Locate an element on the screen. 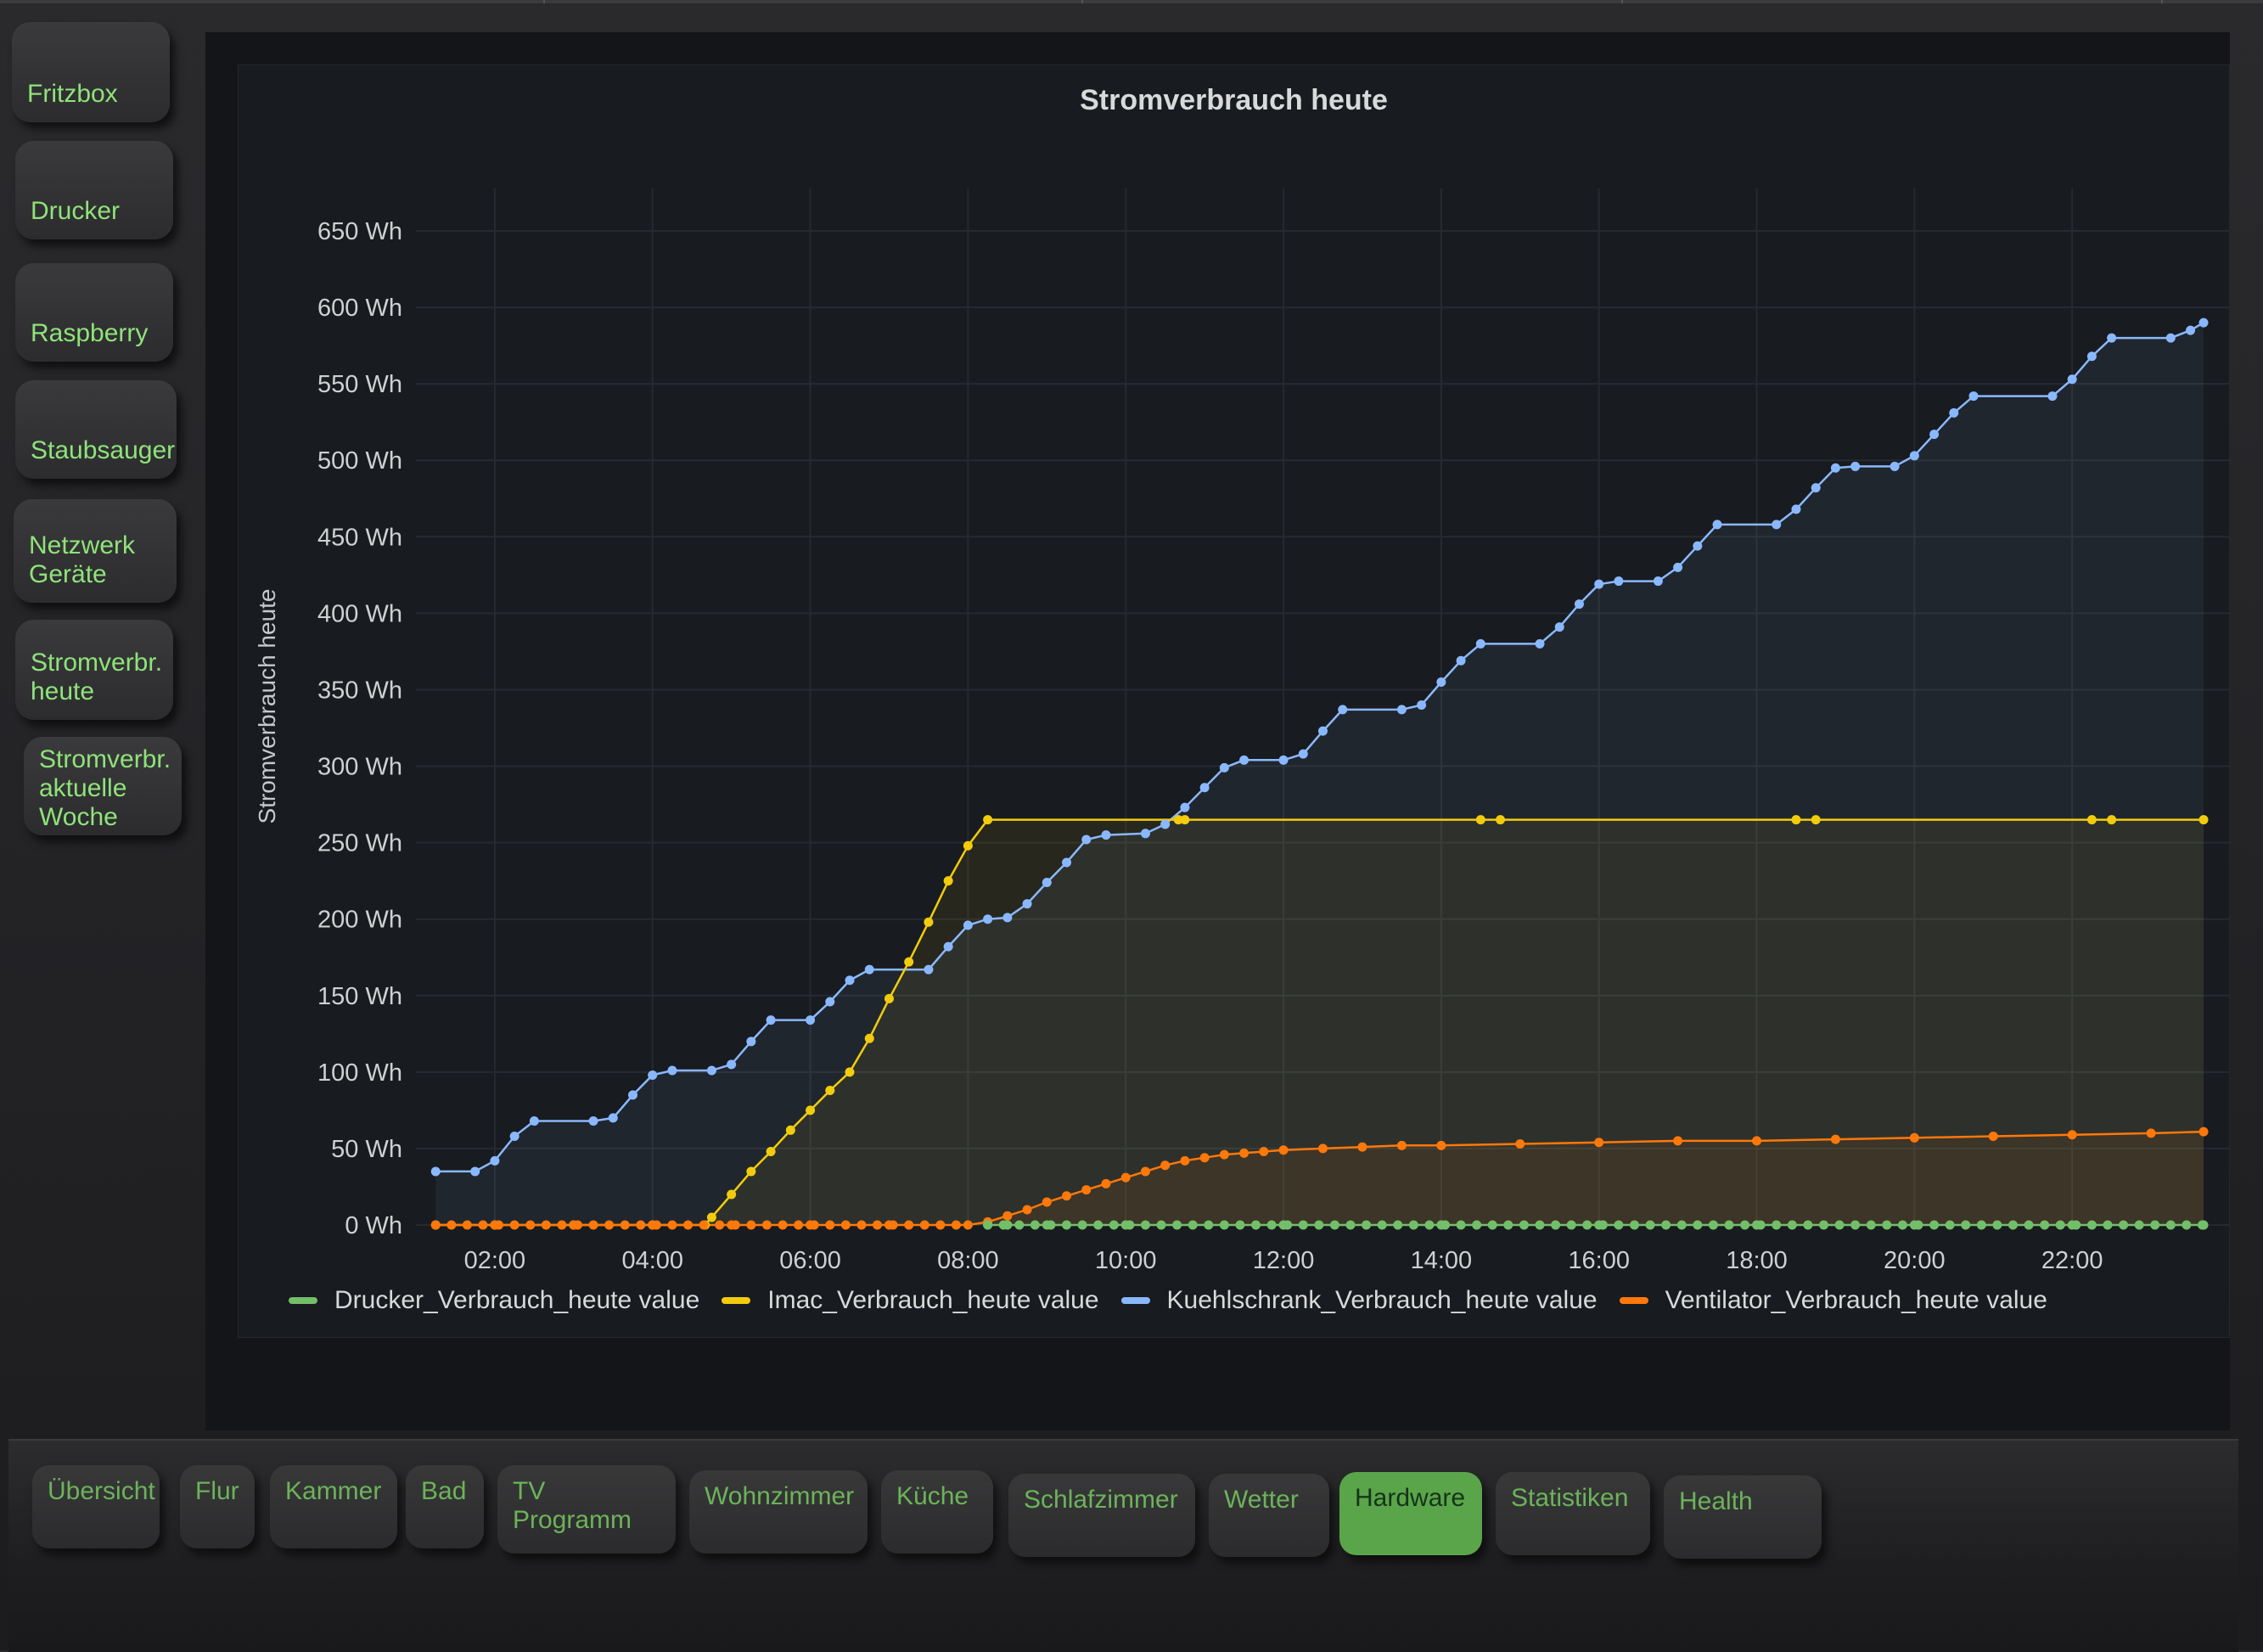  sidebar-item-netzwerk-geraete: Netzwerk Geräte is located at coordinates (95, 551).